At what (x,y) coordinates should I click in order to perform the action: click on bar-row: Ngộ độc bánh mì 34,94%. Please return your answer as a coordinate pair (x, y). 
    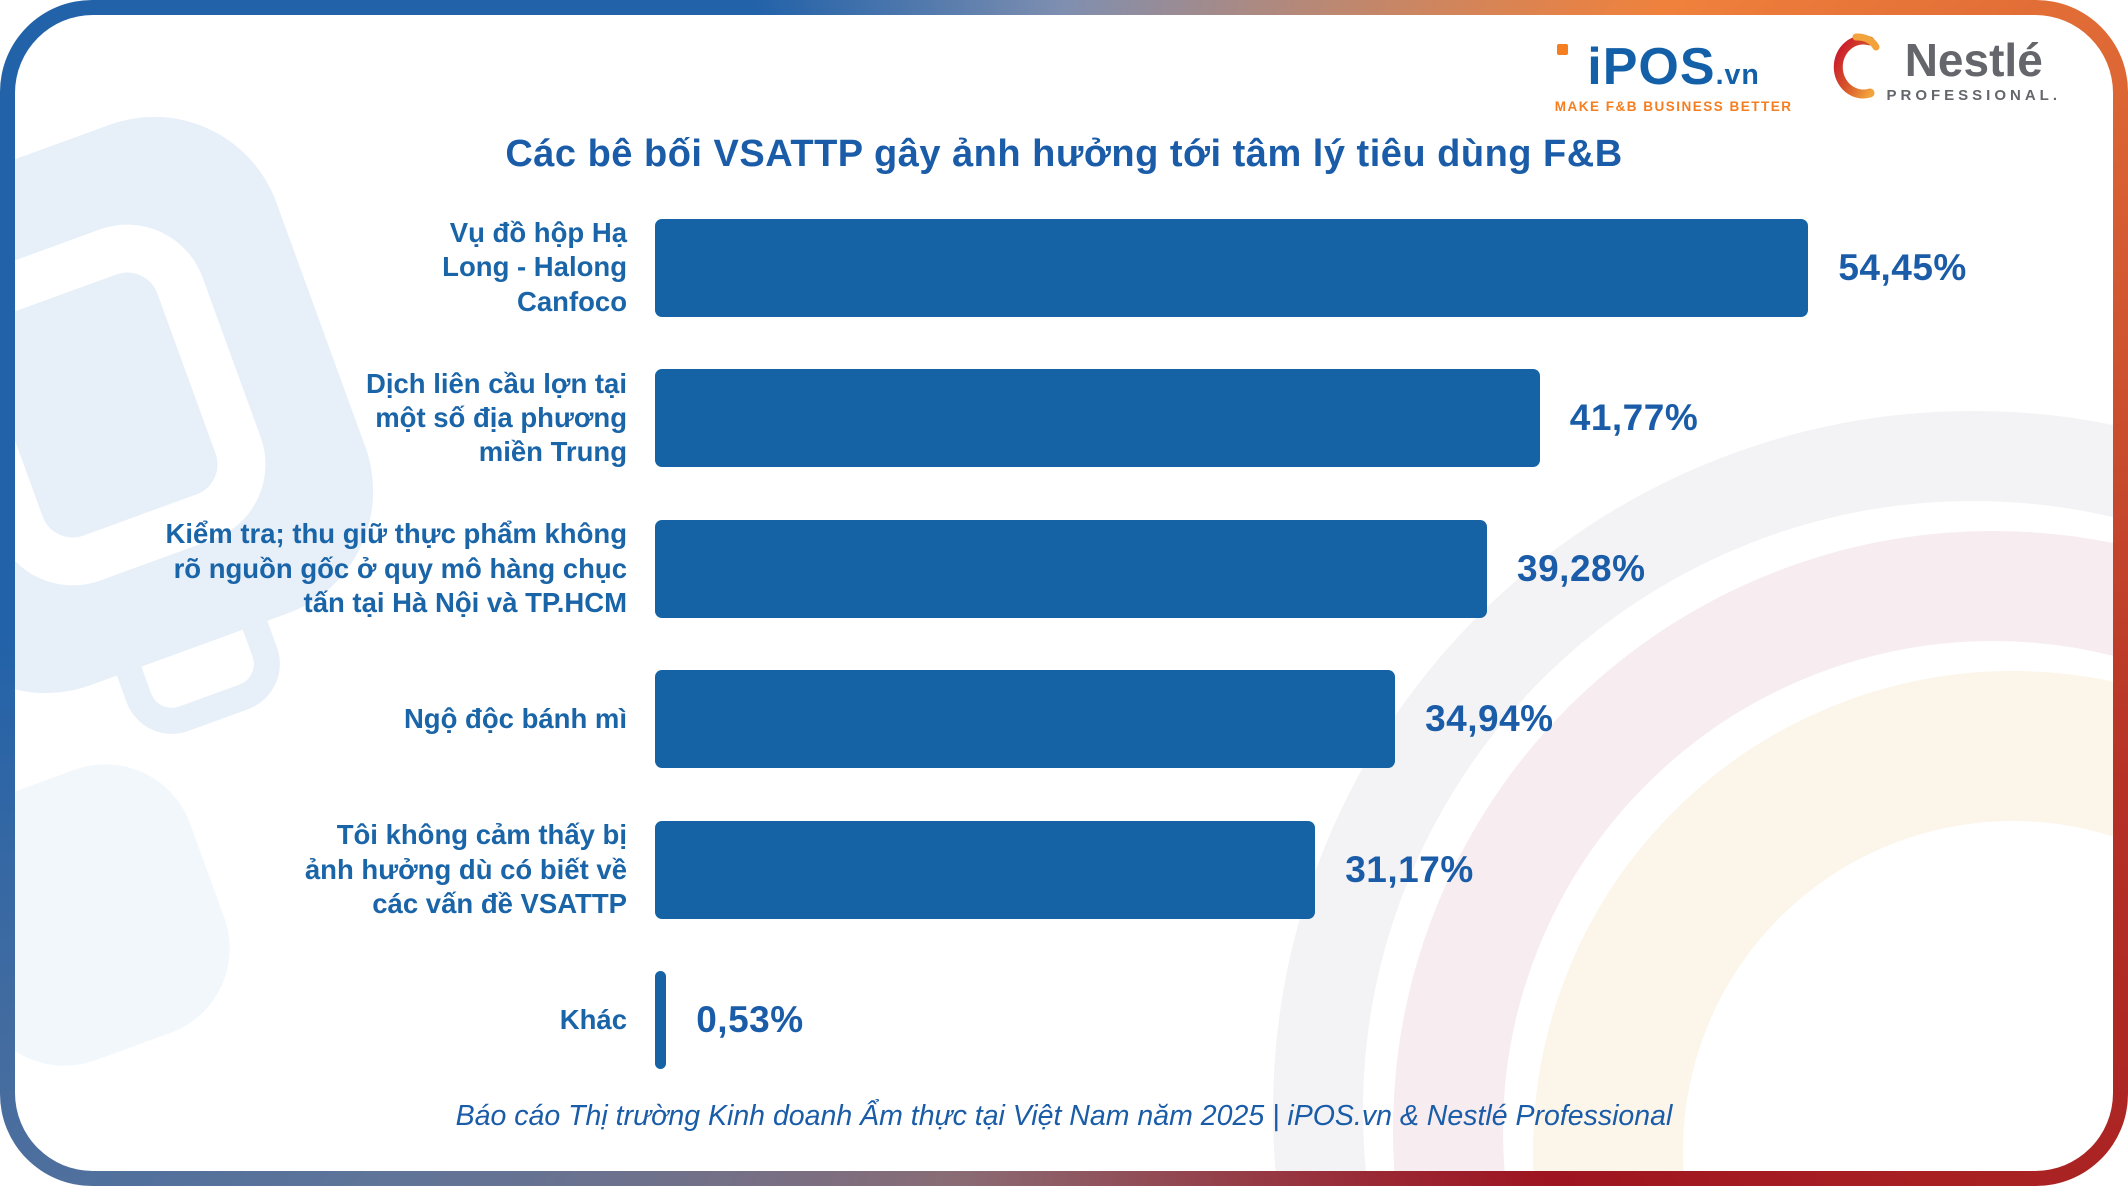
    Looking at the image, I should click on (1074, 719).